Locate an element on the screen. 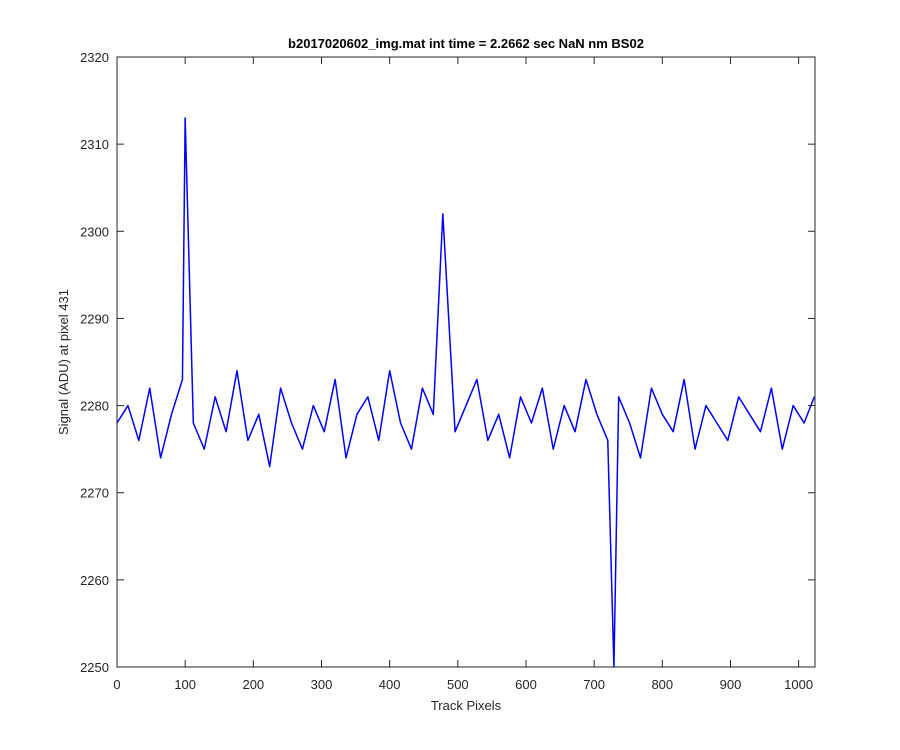 This screenshot has width=900, height=750. x-tick-label: 500 is located at coordinates (458, 684).